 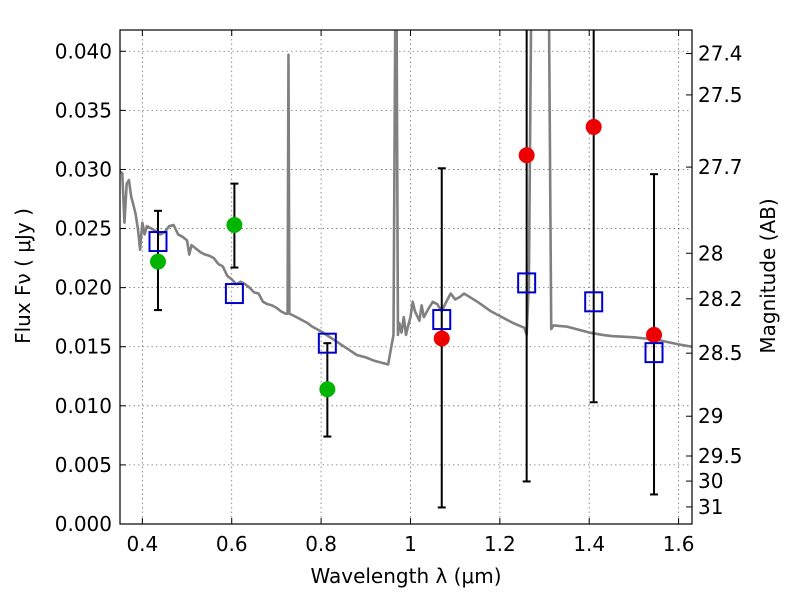 I want to click on y-tick-label: 0.005, so click(x=83, y=465).